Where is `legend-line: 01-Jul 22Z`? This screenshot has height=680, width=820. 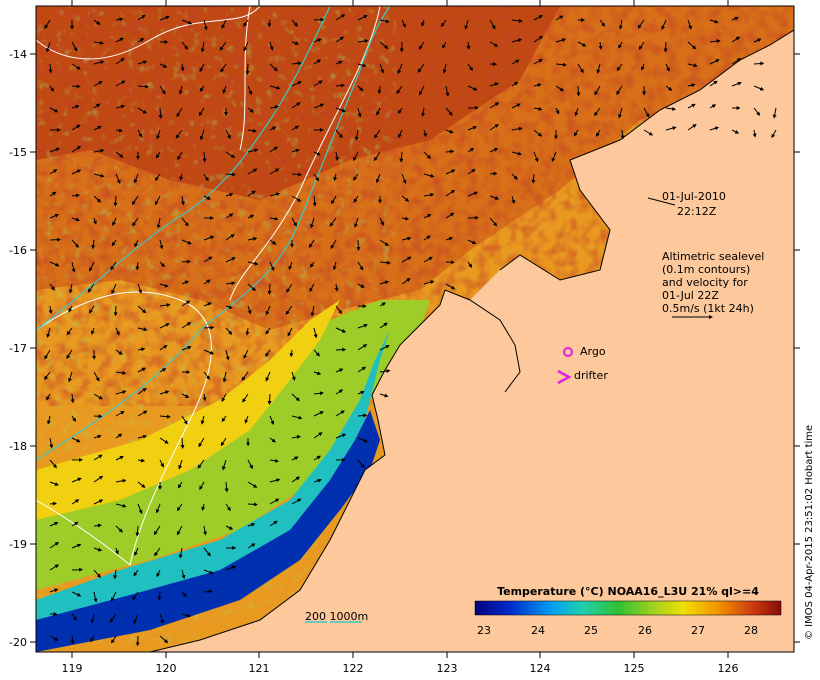 legend-line: 01-Jul 22Z is located at coordinates (690, 295).